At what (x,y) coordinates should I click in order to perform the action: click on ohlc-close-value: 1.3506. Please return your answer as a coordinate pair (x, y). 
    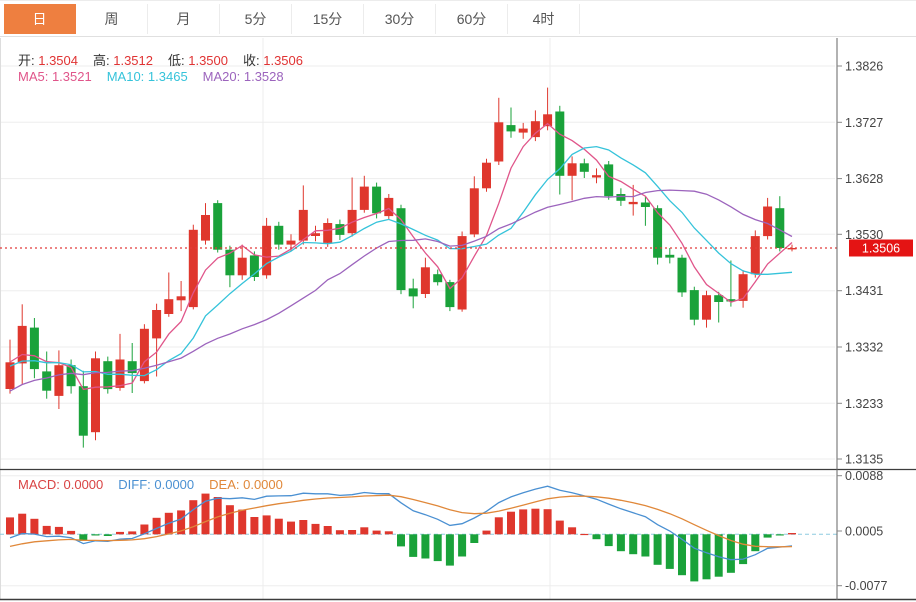
    Looking at the image, I should click on (281, 60).